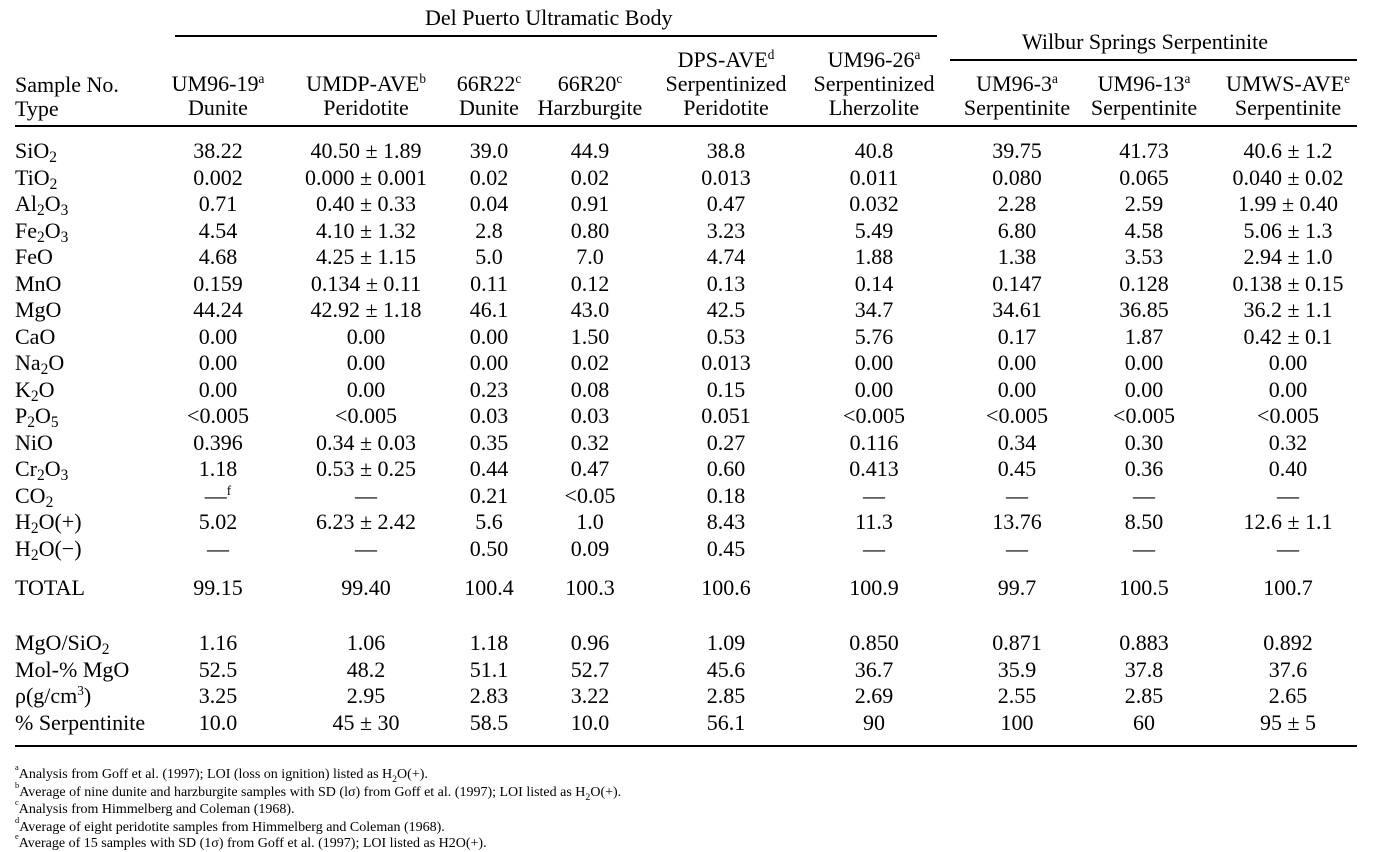  I want to click on cell-value: 0.396, so click(218, 442).